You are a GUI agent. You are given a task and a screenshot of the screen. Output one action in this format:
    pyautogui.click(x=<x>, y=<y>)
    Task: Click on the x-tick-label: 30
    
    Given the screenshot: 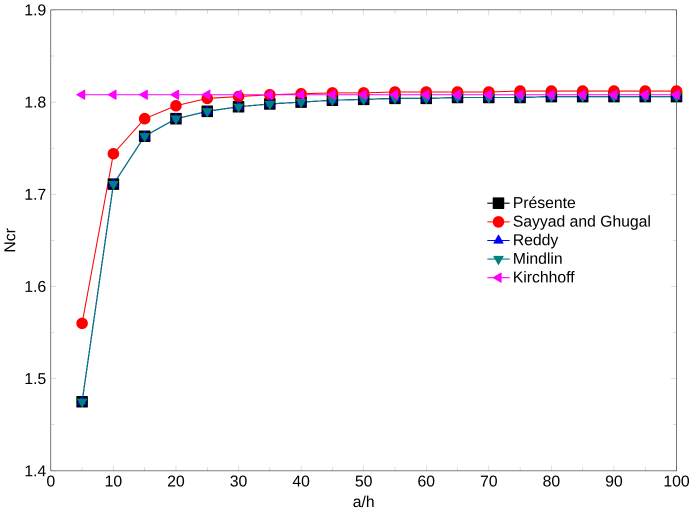 What is the action you would take?
    pyautogui.click(x=238, y=481)
    